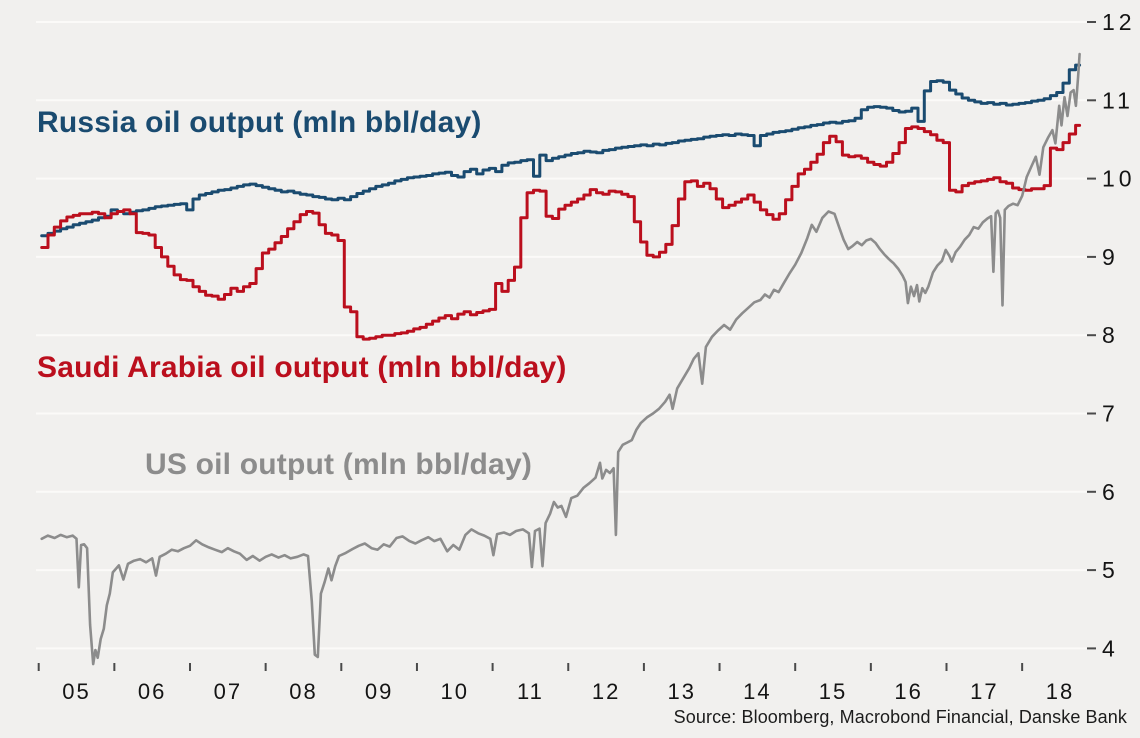  I want to click on y-tick-label: 5, so click(1110, 570).